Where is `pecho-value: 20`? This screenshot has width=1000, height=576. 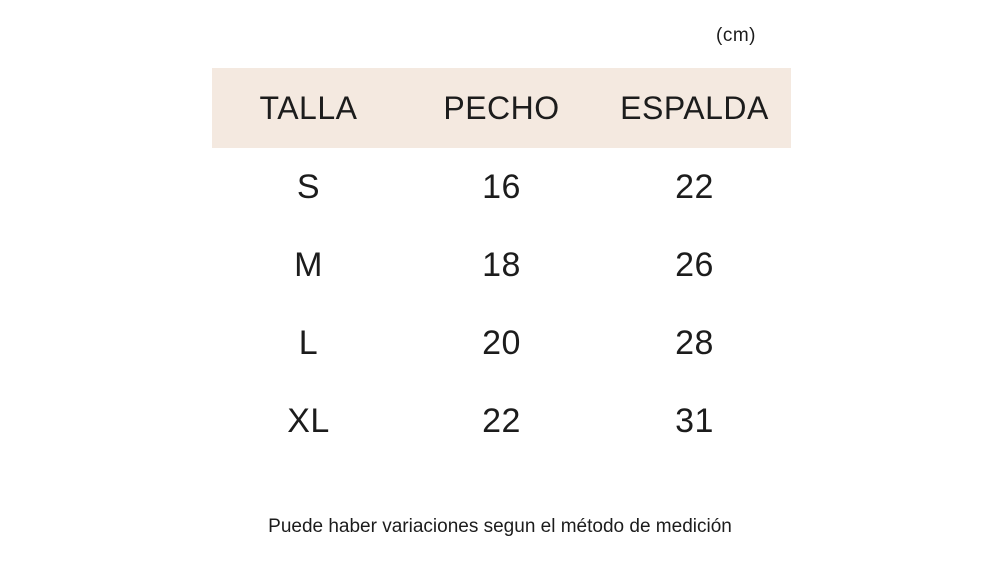
pecho-value: 20 is located at coordinates (501, 342).